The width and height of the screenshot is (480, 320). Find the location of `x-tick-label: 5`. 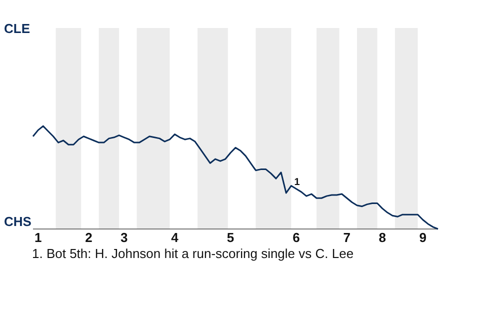

x-tick-label: 5 is located at coordinates (230, 237).